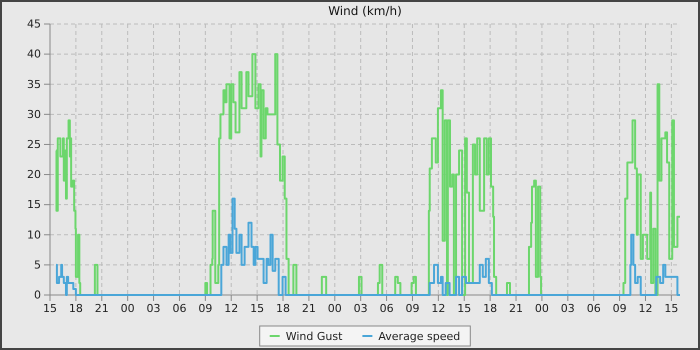 This screenshot has width=700, height=350. What do you see at coordinates (37, 295) in the screenshot?
I see `y-tick-label: 0` at bounding box center [37, 295].